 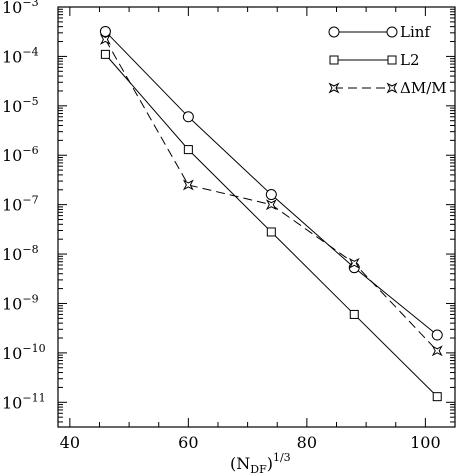 I want to click on y-tick-label: 10⁻⁸, so click(x=20, y=253).